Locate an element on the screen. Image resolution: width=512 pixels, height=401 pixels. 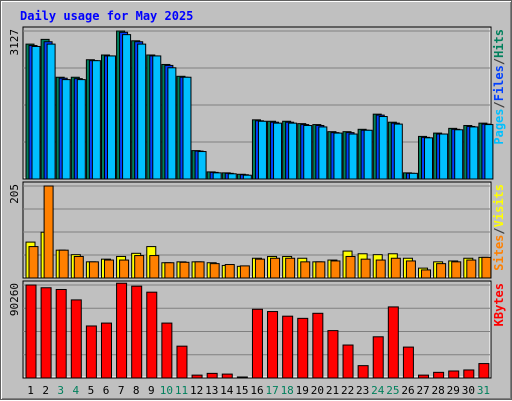
x-tick-label-day-22: 22 is located at coordinates (347, 390).